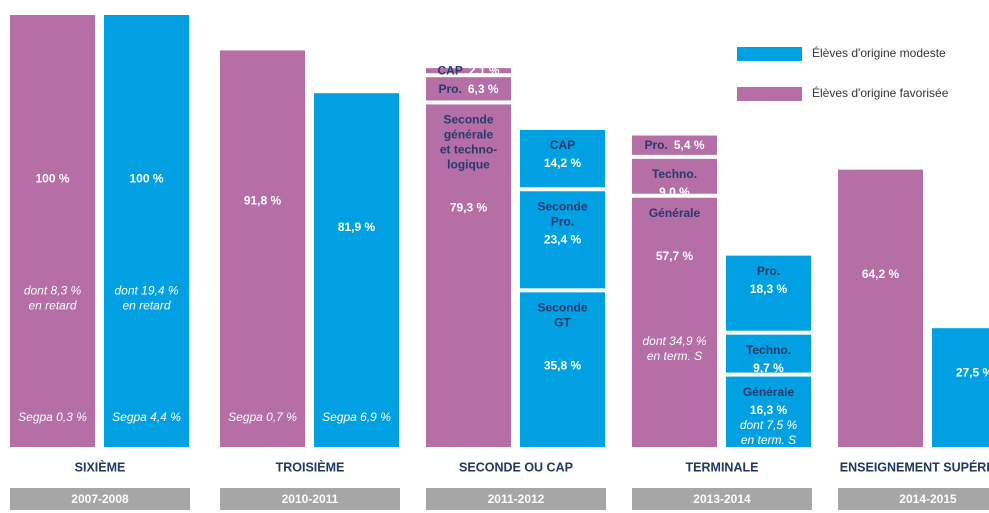 Image resolution: width=989 pixels, height=513 pixels. What do you see at coordinates (469, 208) in the screenshot?
I see `value-label: 79,3 %` at bounding box center [469, 208].